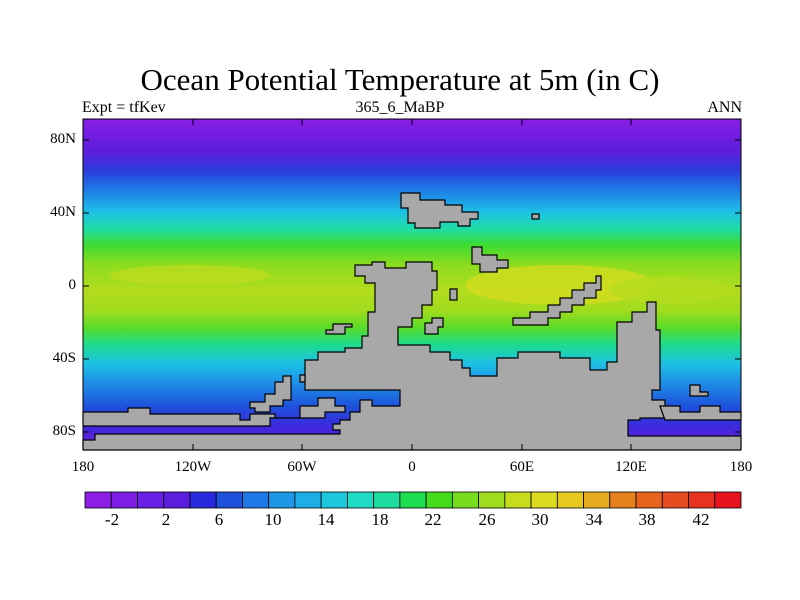  What do you see at coordinates (214, 412) in the screenshot?
I see `land-antarctic-west` at bounding box center [214, 412].